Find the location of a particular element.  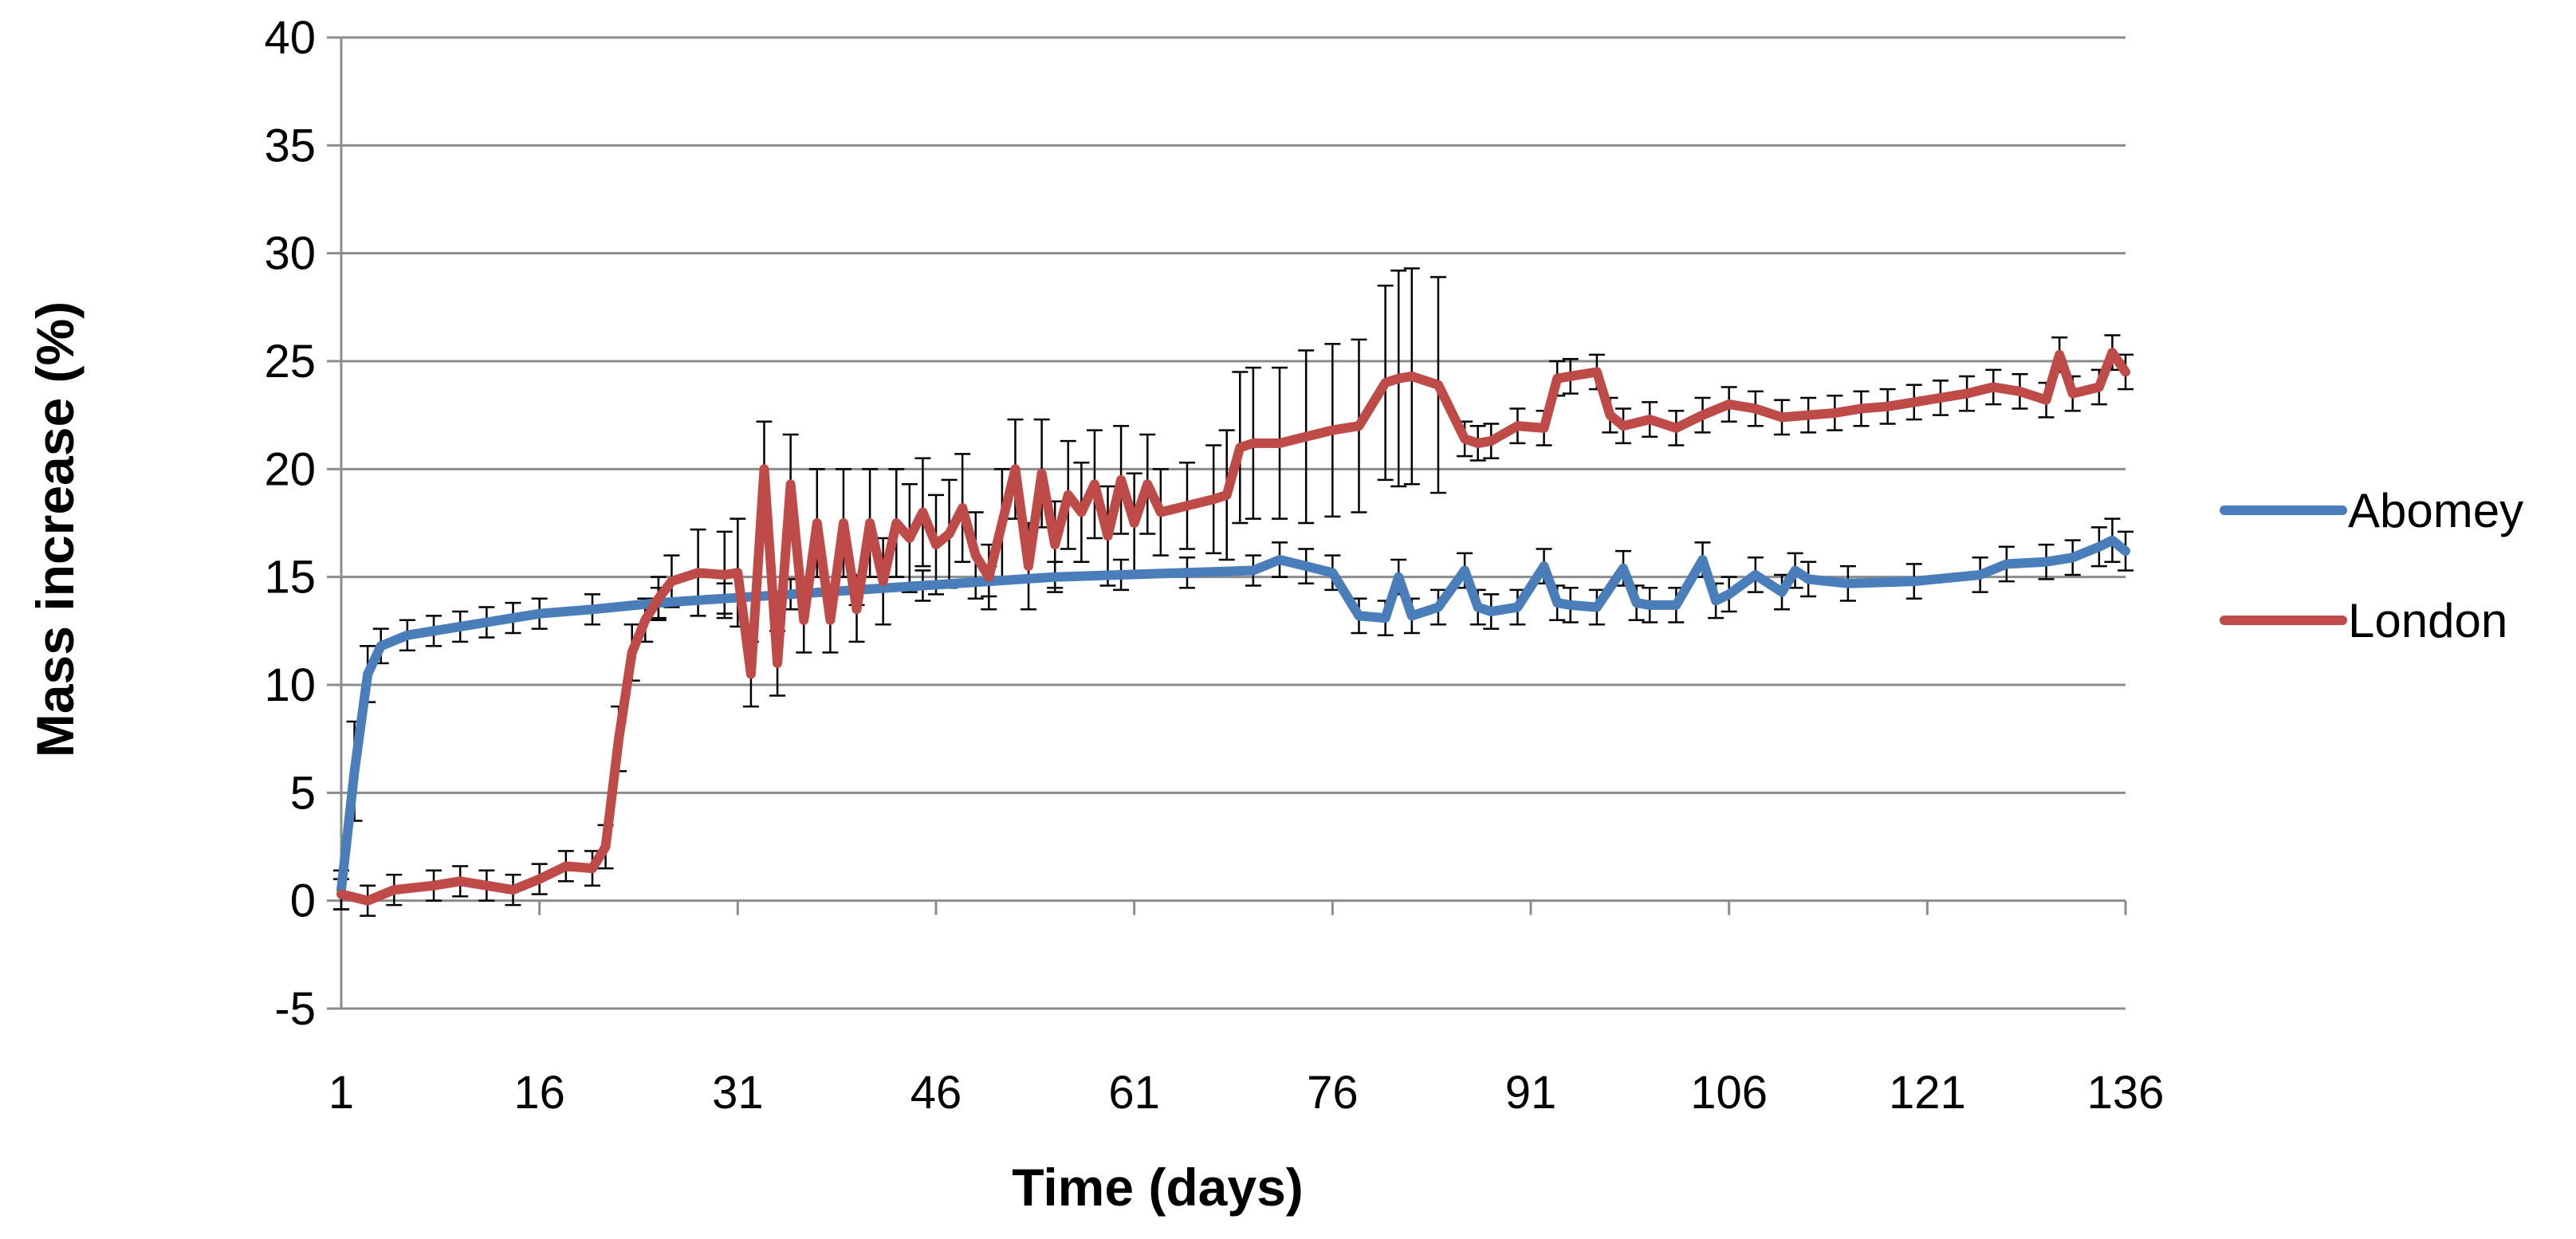

legend: Abomey London is located at coordinates (2372, 565).